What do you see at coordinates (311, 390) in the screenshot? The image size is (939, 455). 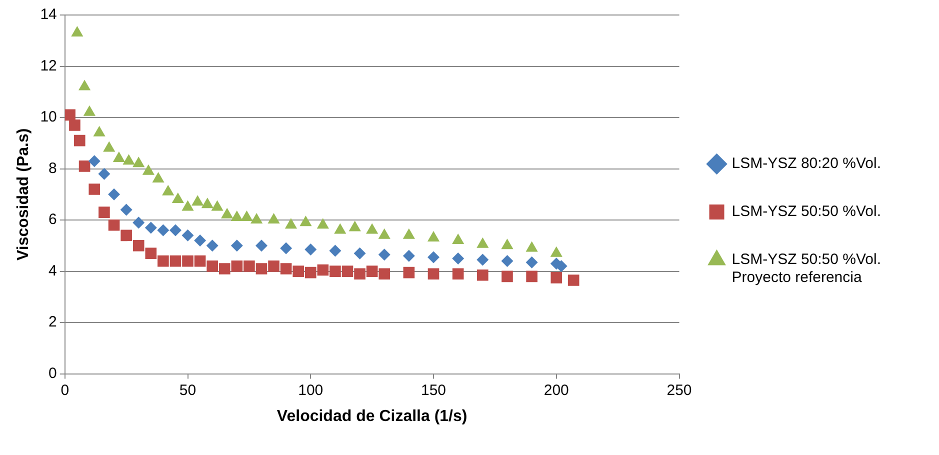 I see `x-tick-label: 100` at bounding box center [311, 390].